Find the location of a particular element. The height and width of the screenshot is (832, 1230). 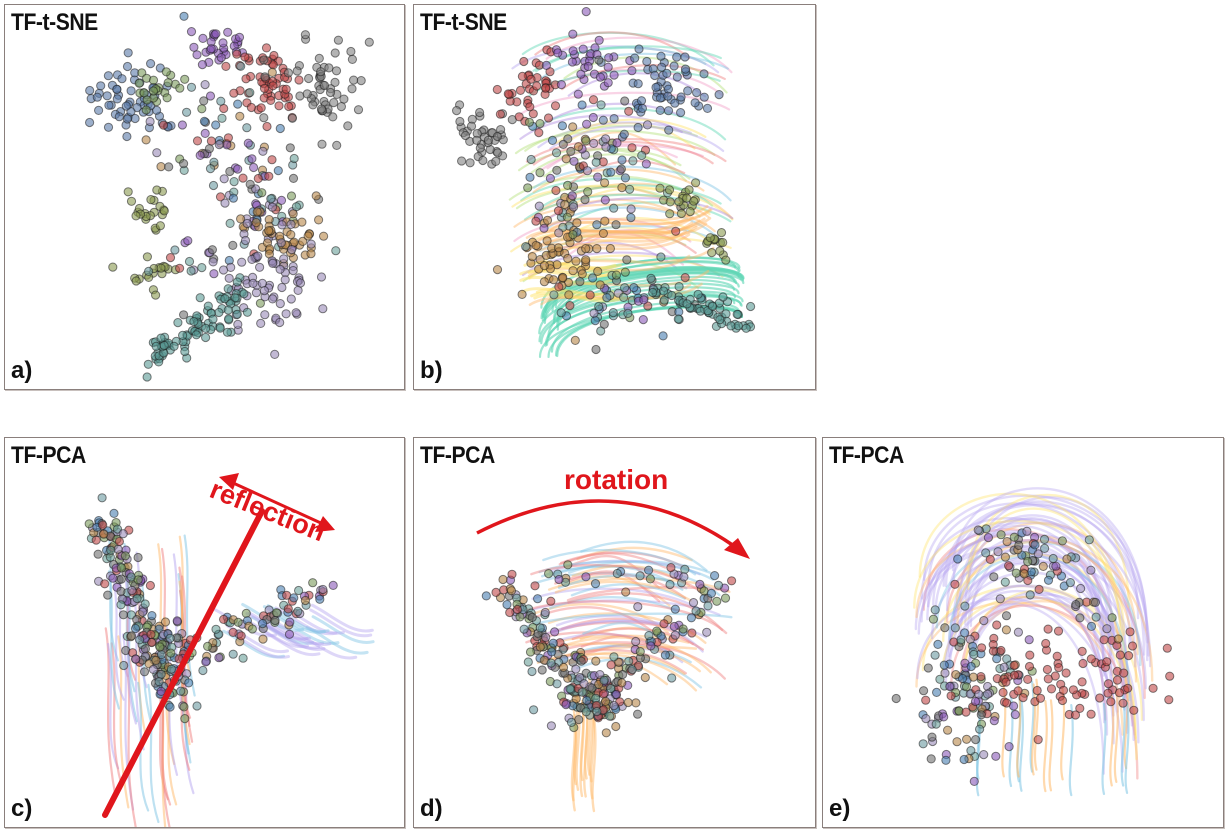

reflection-axis-line is located at coordinates (183, 663).